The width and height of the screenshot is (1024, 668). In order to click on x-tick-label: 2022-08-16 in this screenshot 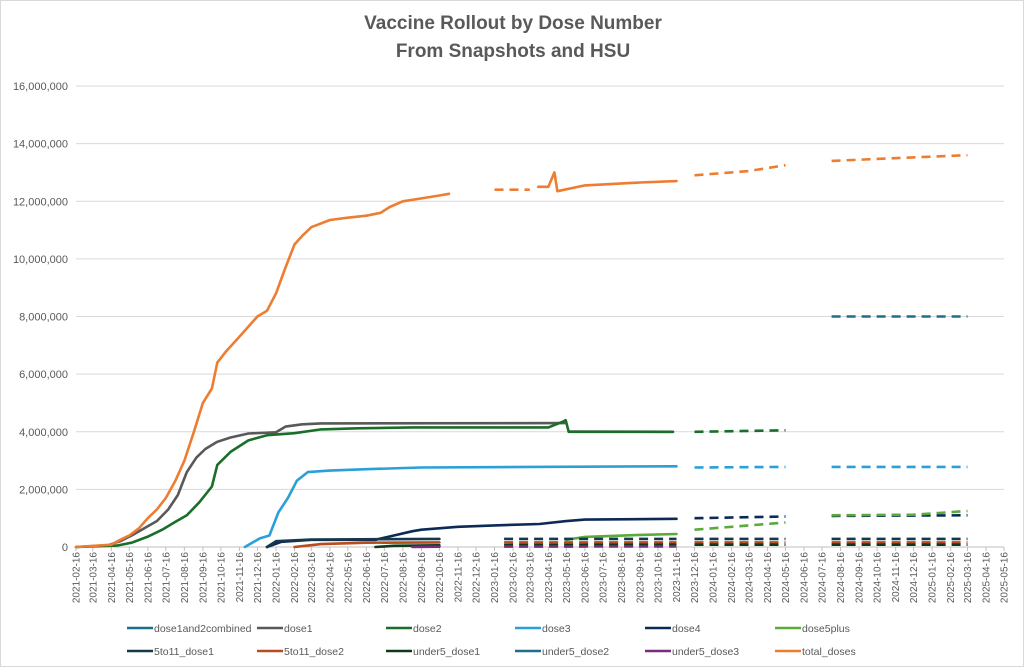, I will do `click(403, 578)`.